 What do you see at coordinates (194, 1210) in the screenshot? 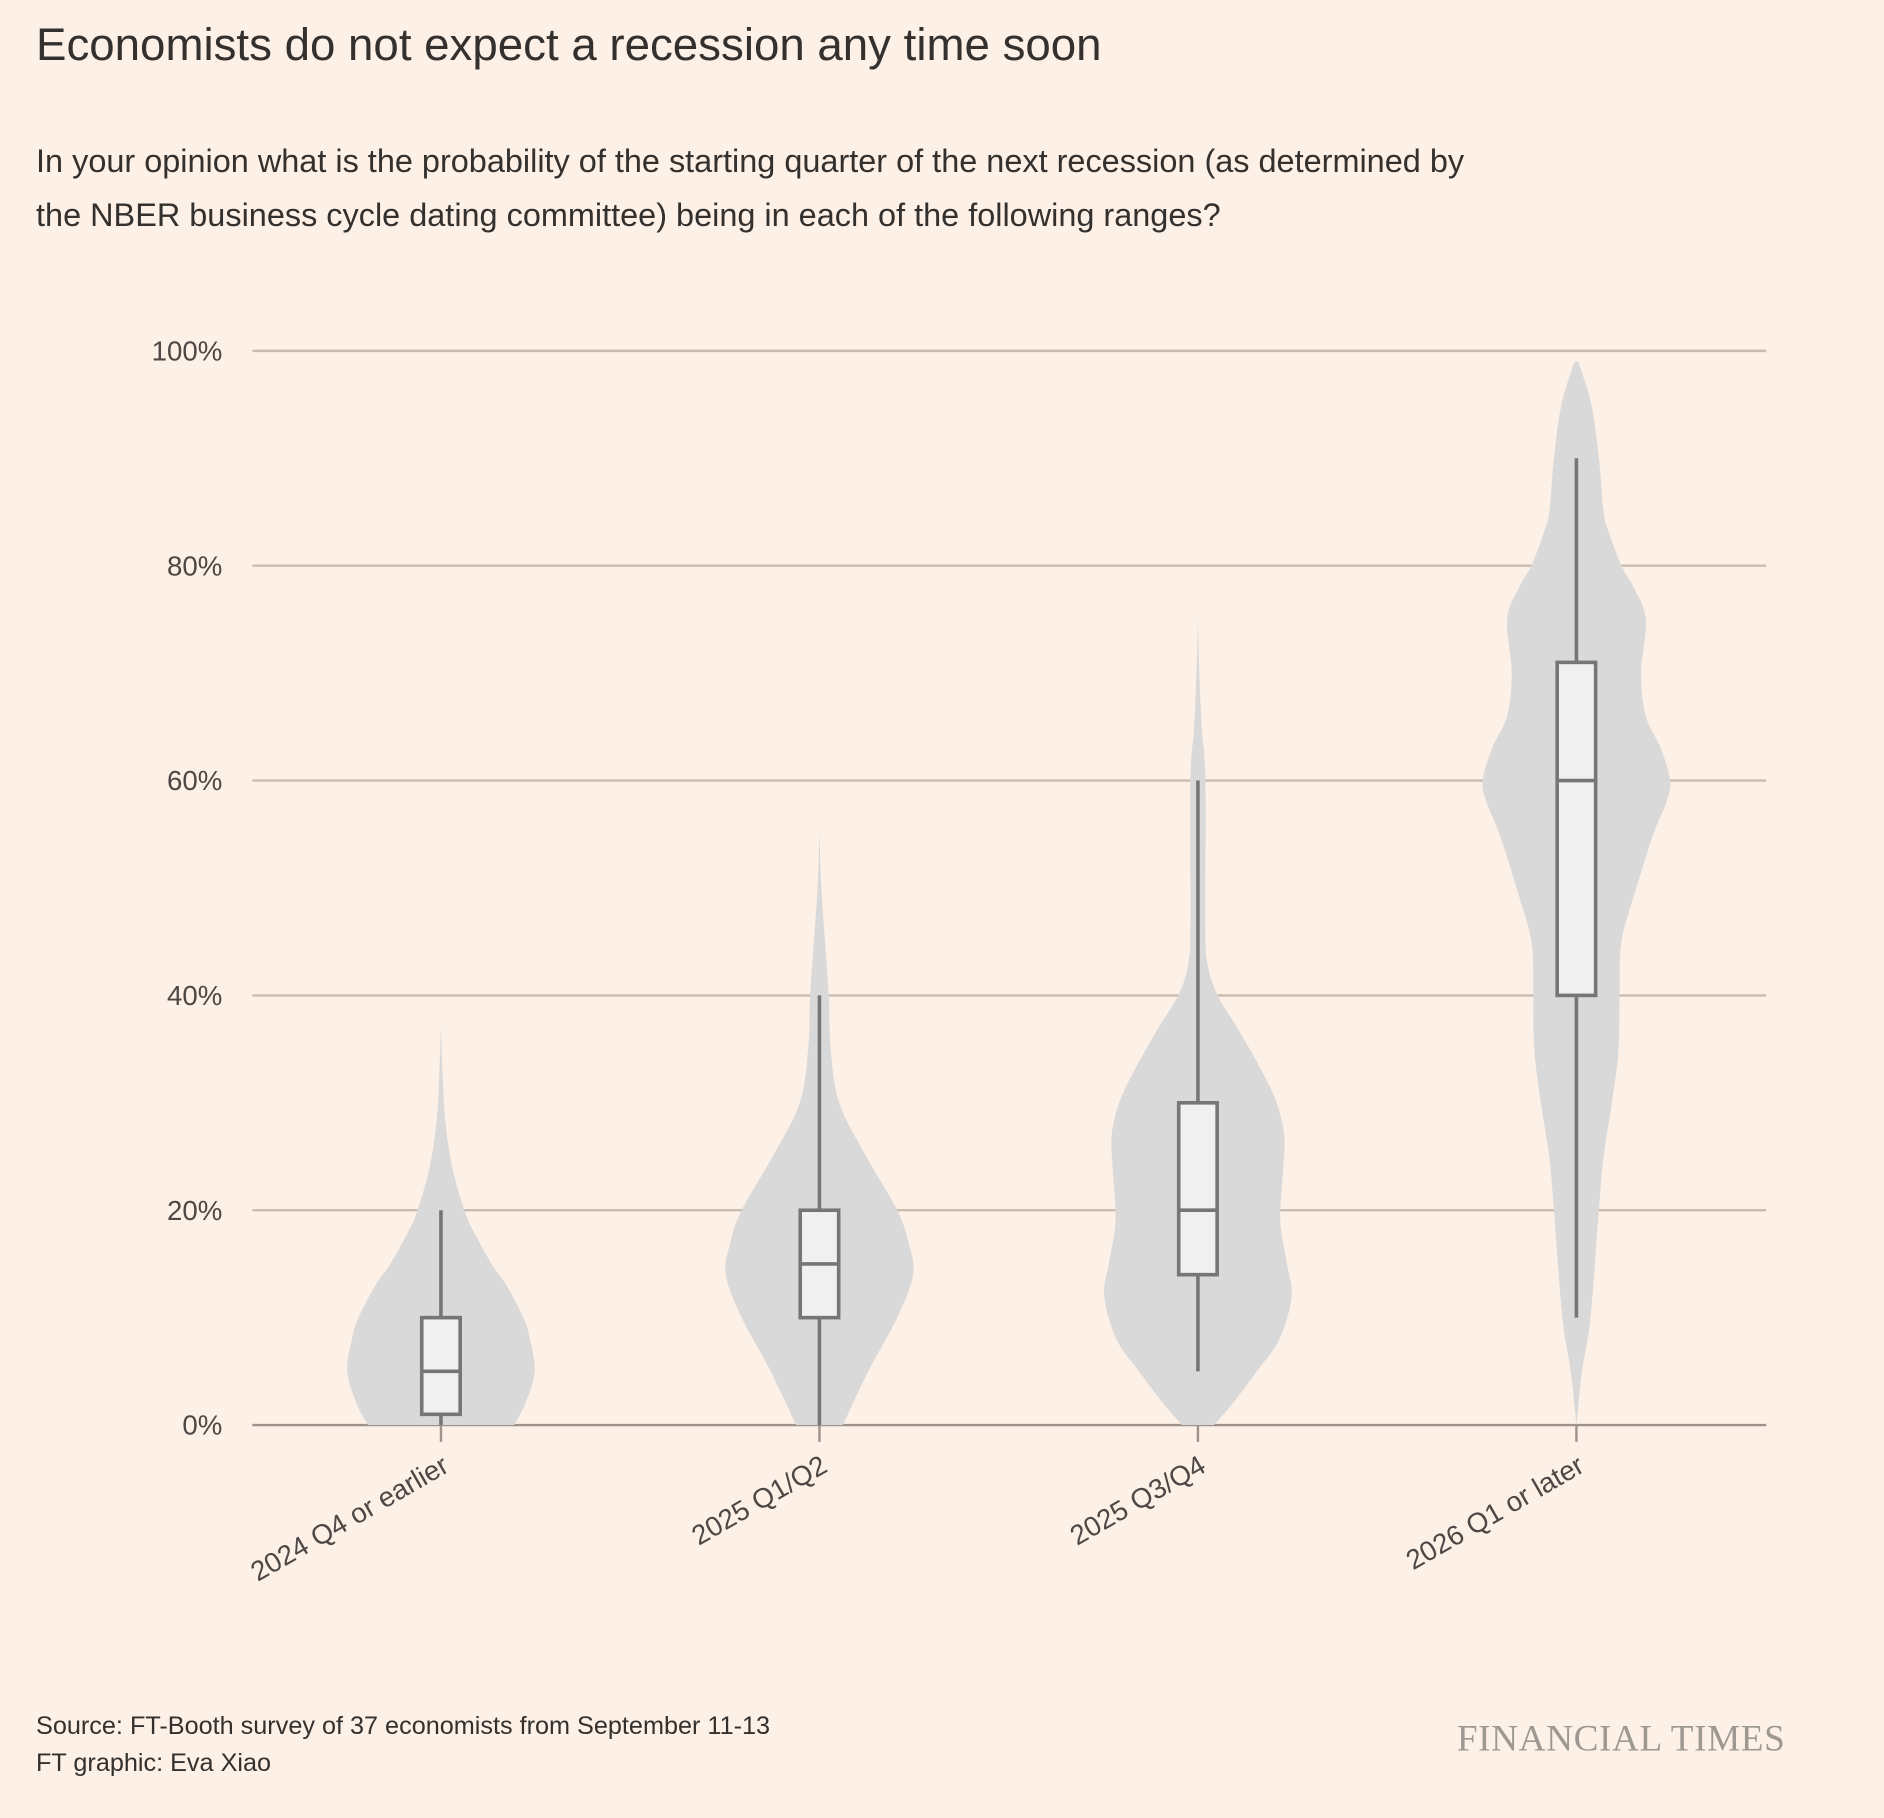
I see `y-tick-label: 20%` at bounding box center [194, 1210].